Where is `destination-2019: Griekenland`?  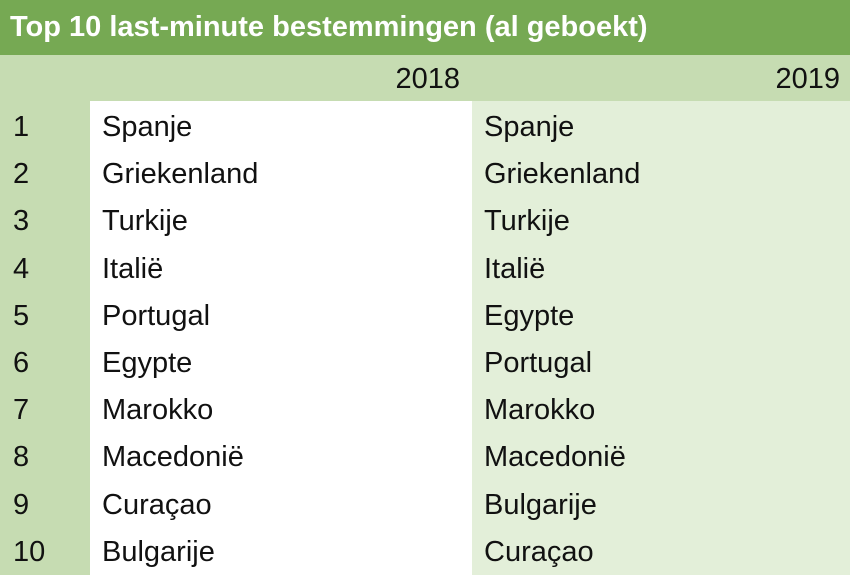
destination-2019: Griekenland is located at coordinates (562, 174).